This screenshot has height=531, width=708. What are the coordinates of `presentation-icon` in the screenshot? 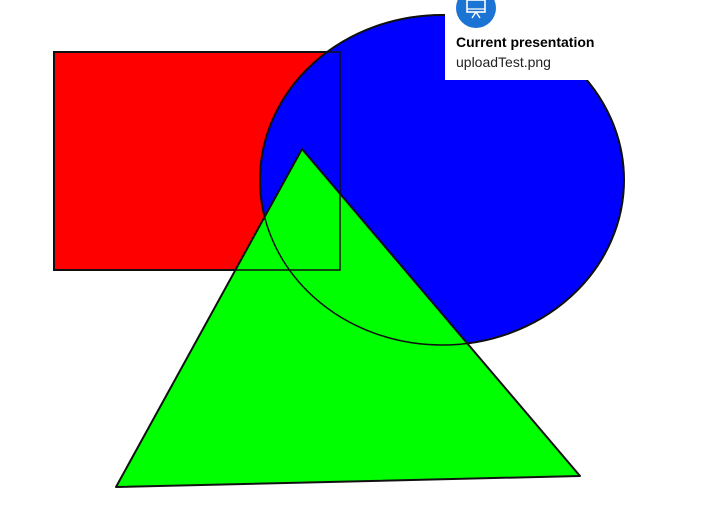 It's located at (476, 14).